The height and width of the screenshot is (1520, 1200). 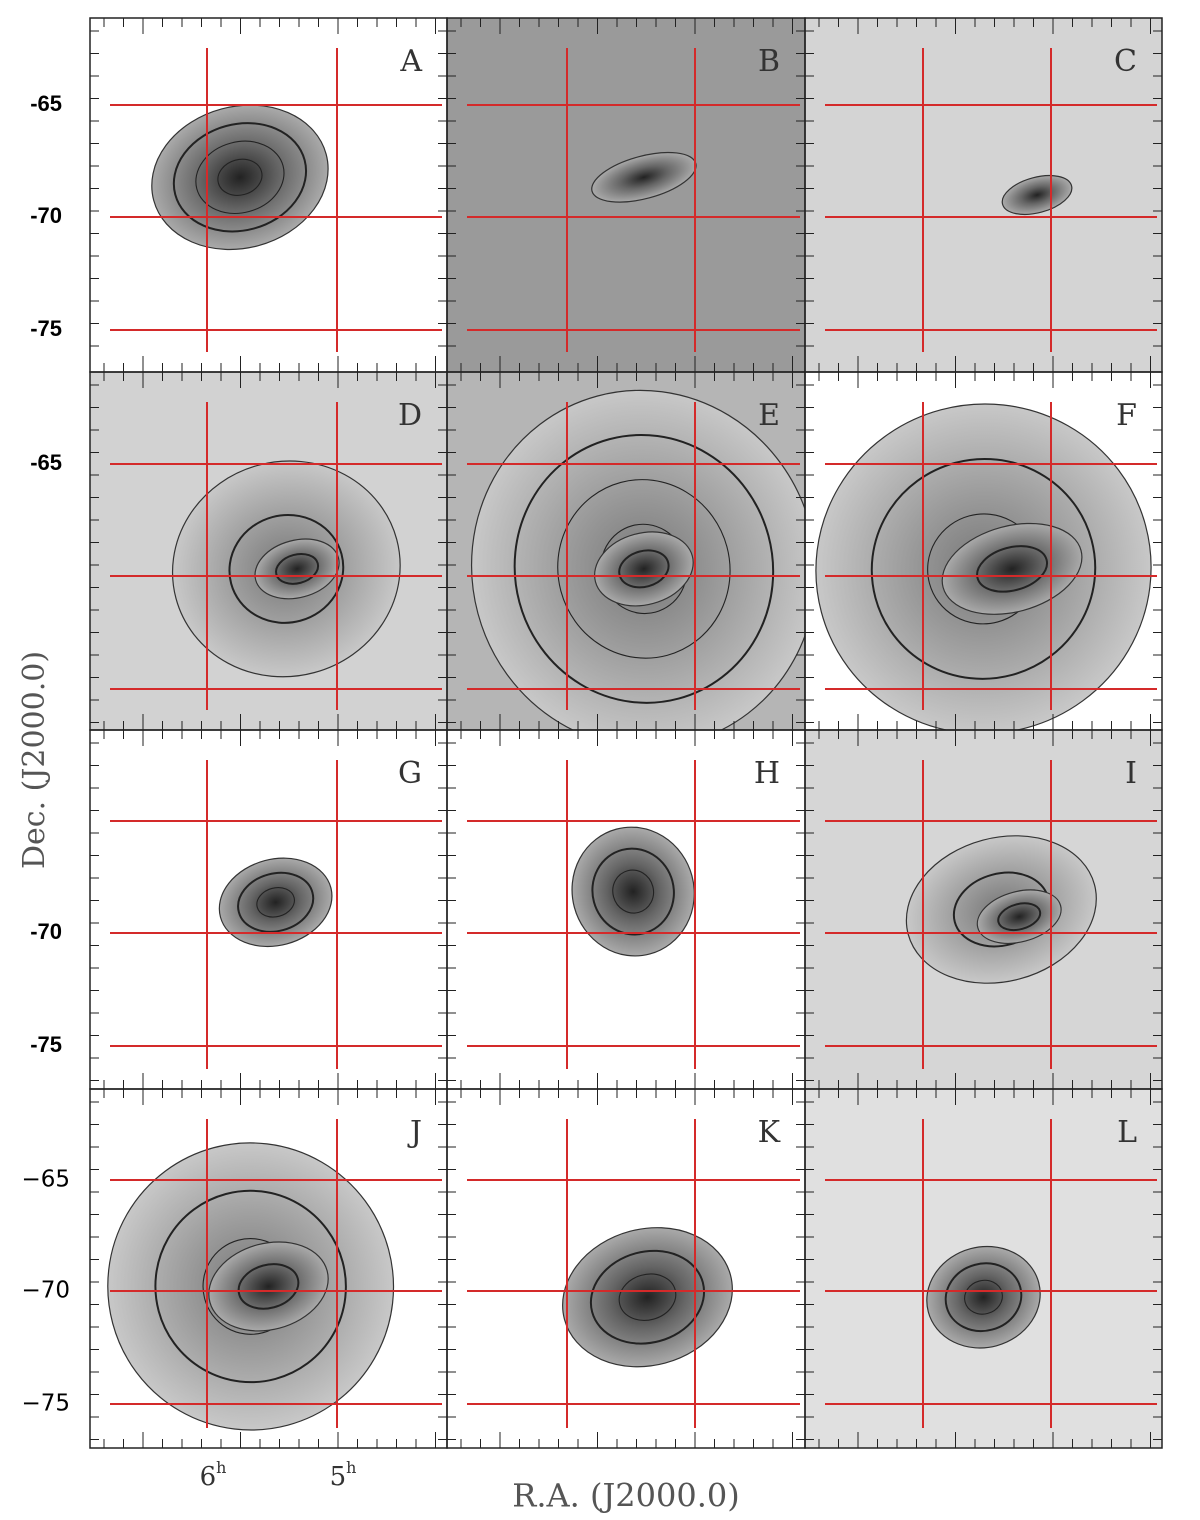 What do you see at coordinates (208, 1477) in the screenshot?
I see `x-tick-base: 6` at bounding box center [208, 1477].